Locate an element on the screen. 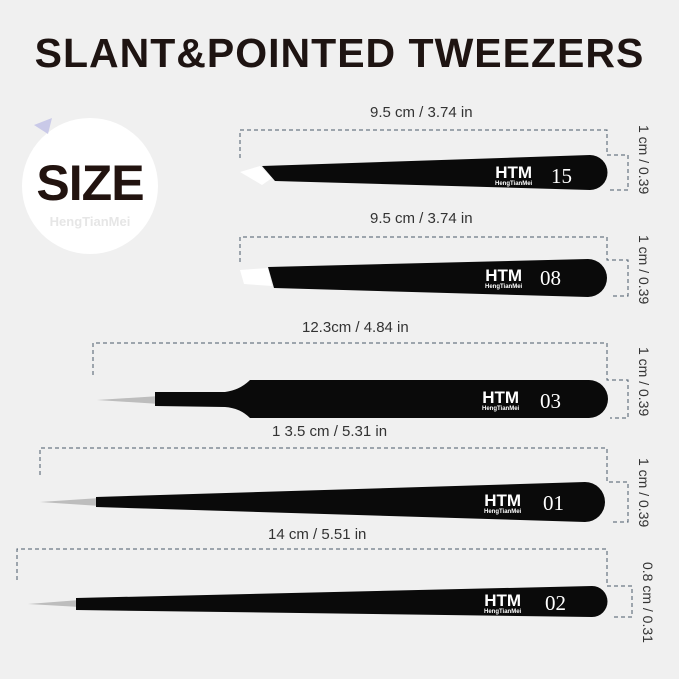 The width and height of the screenshot is (679, 679). page-title: SLANT&POINTED TWEEZERS is located at coordinates (339, 53).